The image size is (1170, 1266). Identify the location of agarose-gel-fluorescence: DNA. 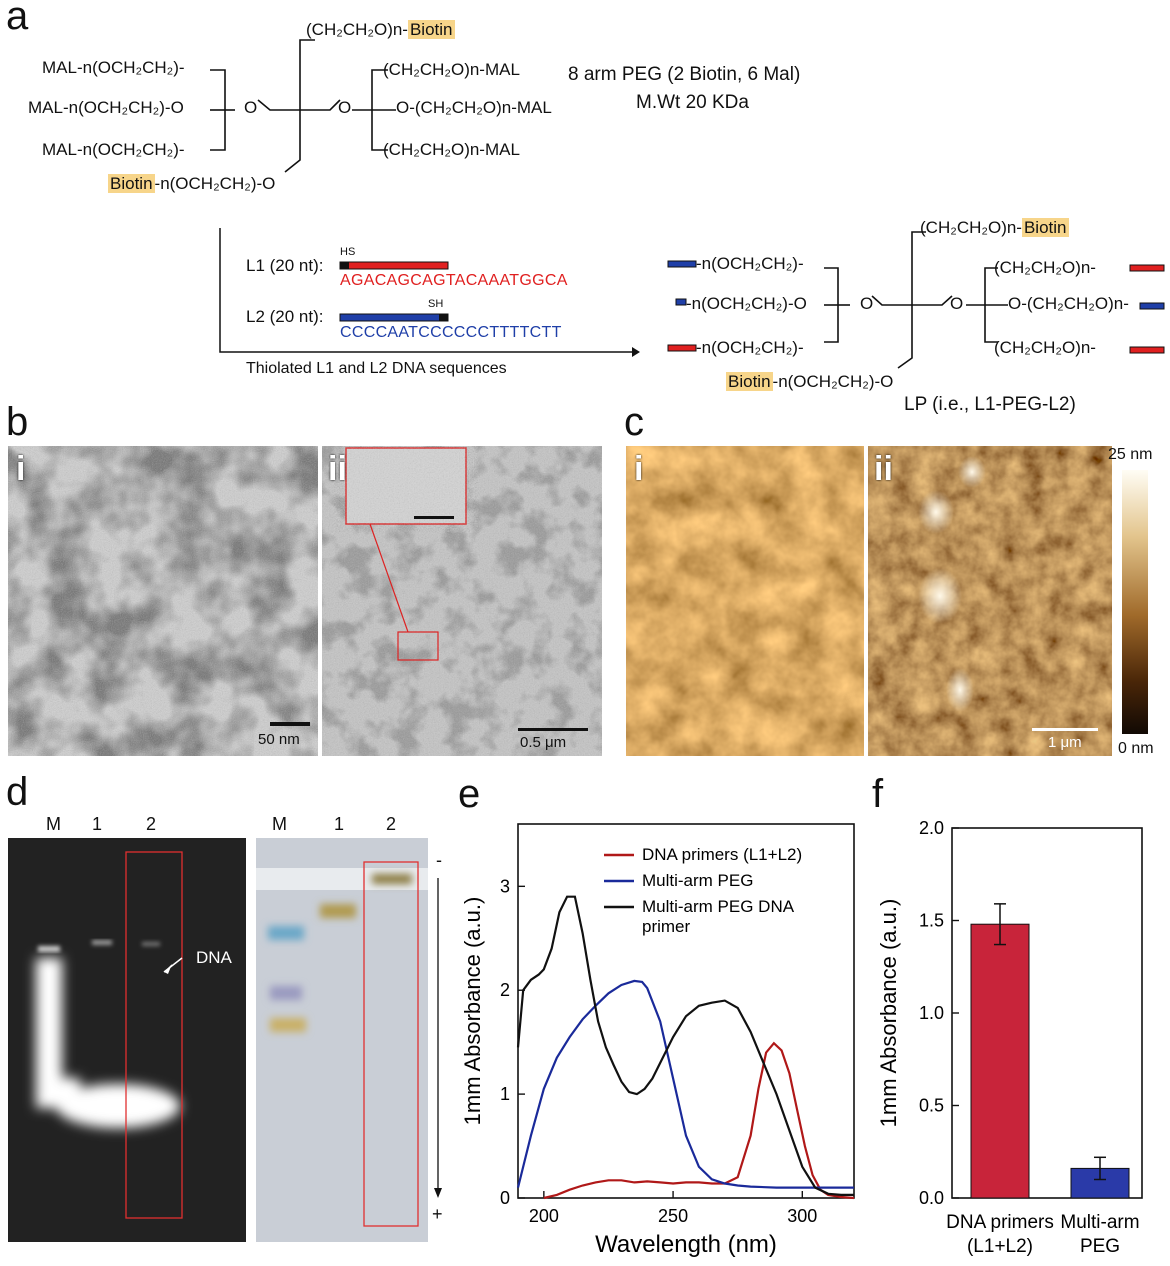
(127, 1040).